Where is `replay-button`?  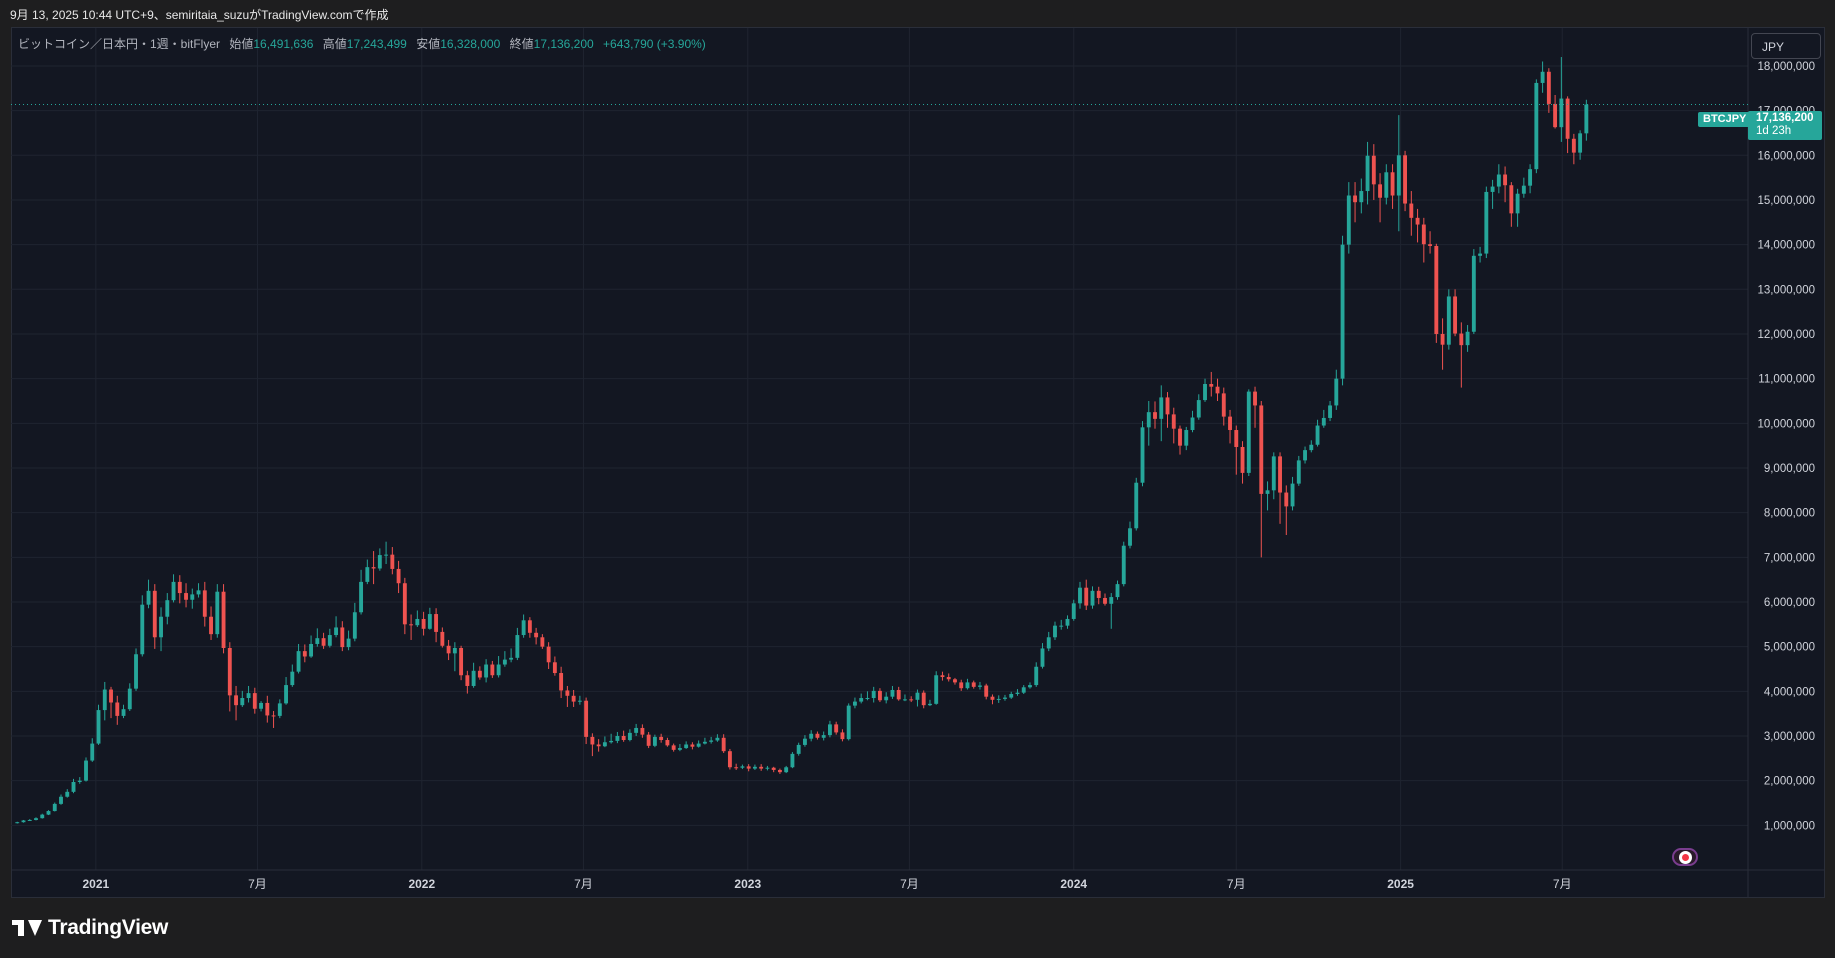
replay-button is located at coordinates (1685, 857).